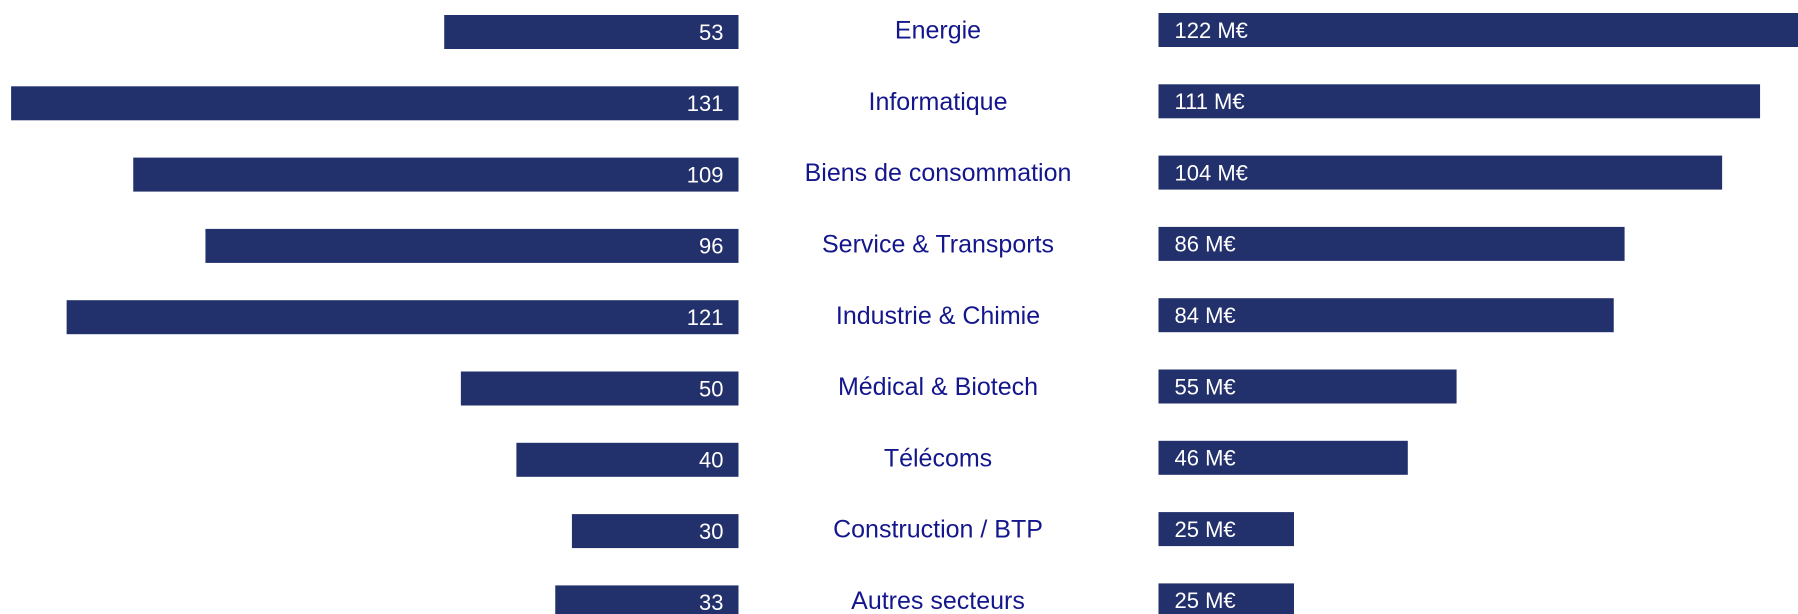 This screenshot has height=614, width=1798. Describe the element at coordinates (1211, 30) in the screenshot. I see `value-label: 122 M€` at that location.